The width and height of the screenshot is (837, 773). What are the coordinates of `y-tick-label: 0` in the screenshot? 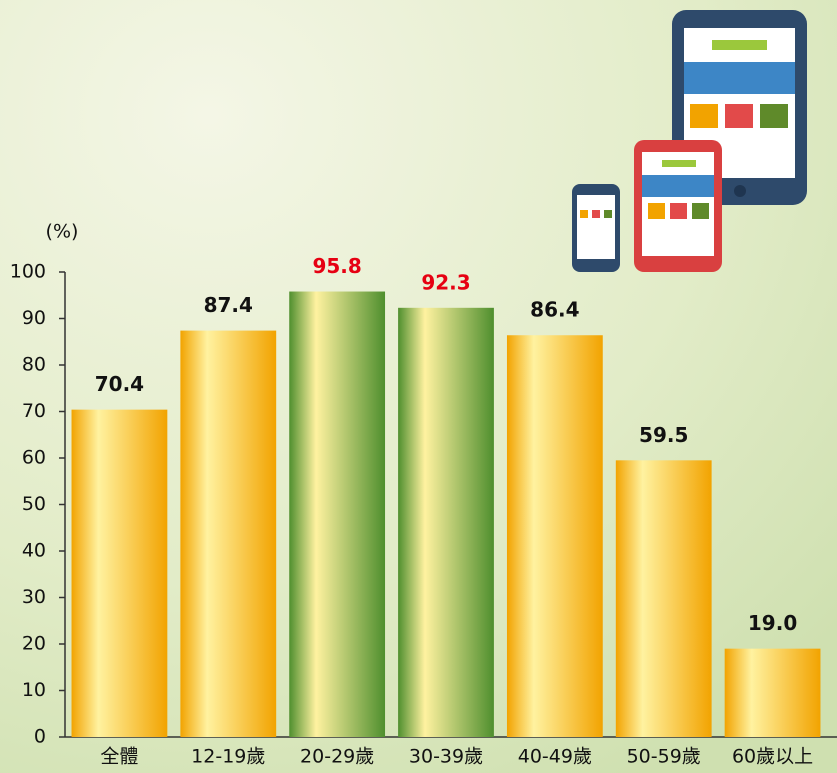 It's located at (40, 737).